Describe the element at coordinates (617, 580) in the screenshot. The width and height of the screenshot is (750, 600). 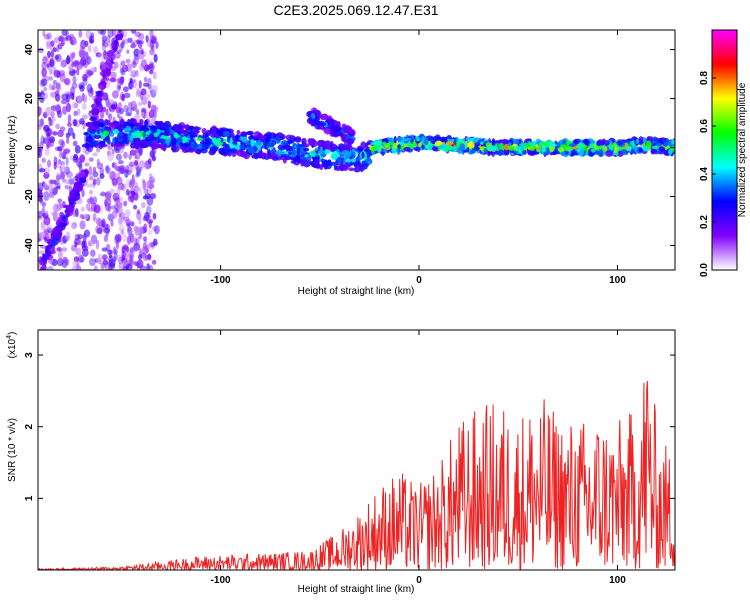
I see `snr-x-tick-label: 100` at that location.